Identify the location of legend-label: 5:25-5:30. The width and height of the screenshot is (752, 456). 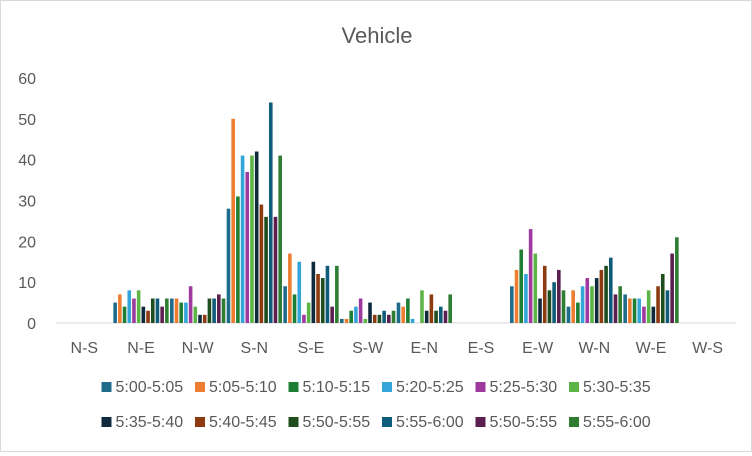
(524, 387).